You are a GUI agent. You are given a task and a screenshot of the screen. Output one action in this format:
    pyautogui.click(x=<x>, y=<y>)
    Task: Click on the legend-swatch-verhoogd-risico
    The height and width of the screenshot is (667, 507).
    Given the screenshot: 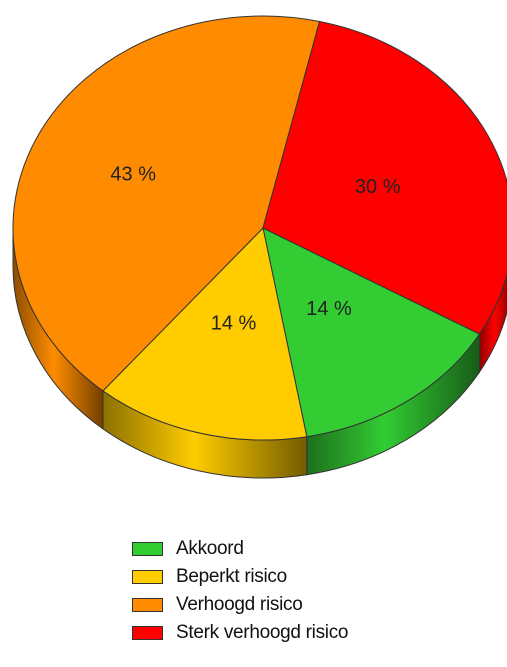 What is the action you would take?
    pyautogui.click(x=147, y=605)
    